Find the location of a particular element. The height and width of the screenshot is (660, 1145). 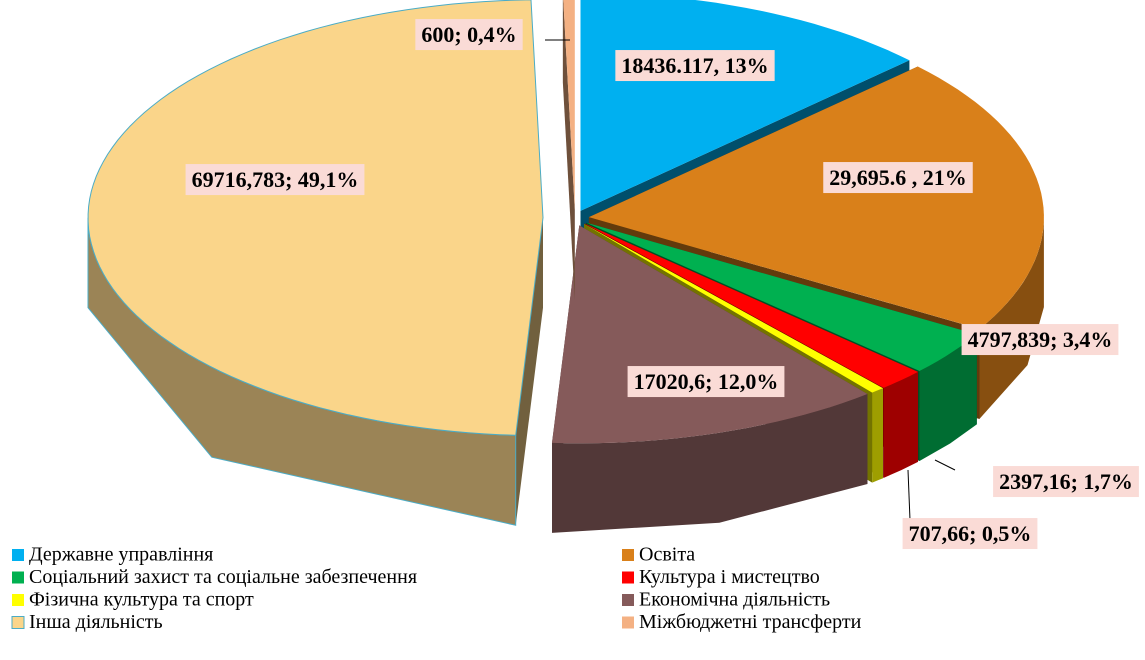

data-label: 69716,783; 49,1% is located at coordinates (275, 179).